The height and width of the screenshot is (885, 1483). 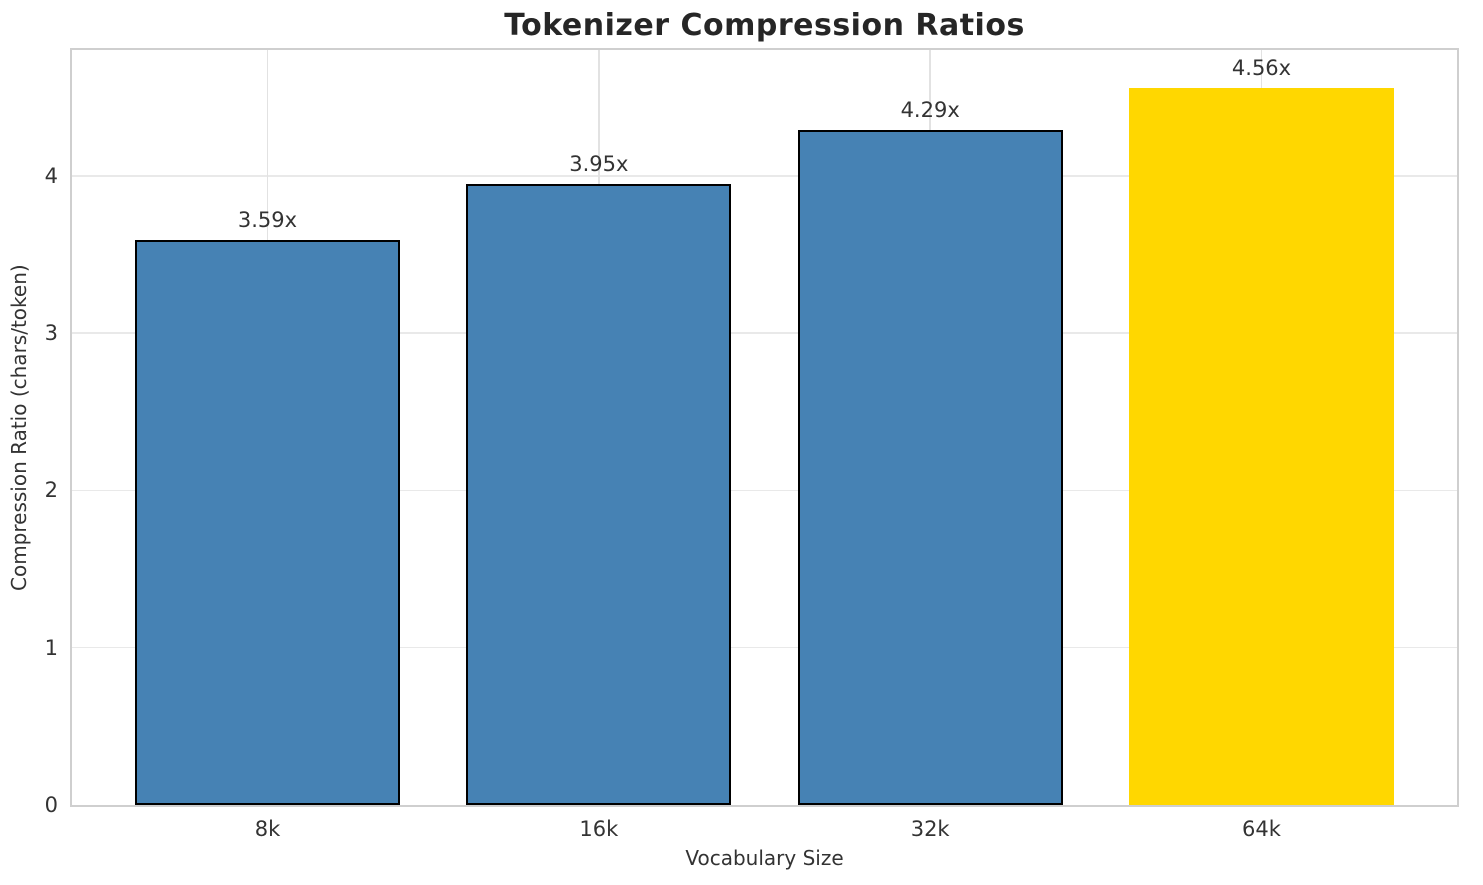 I want to click on y-tick-label: 2, so click(x=51, y=490).